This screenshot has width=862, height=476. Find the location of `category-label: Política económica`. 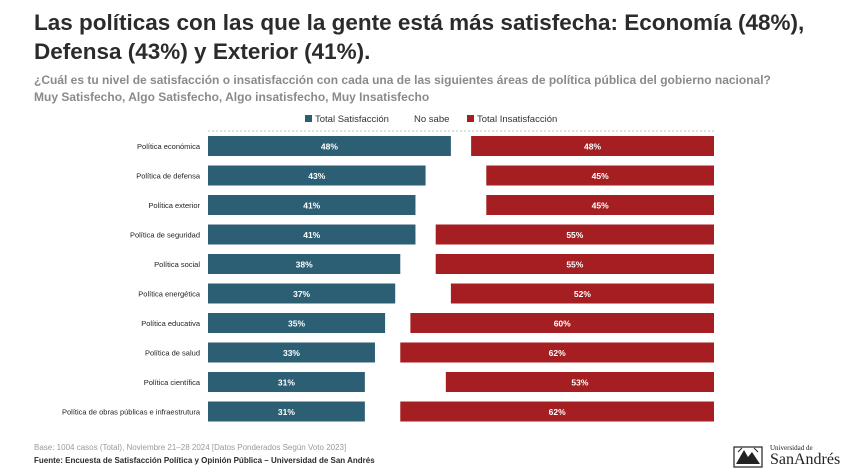

category-label: Política económica is located at coordinates (169, 146).